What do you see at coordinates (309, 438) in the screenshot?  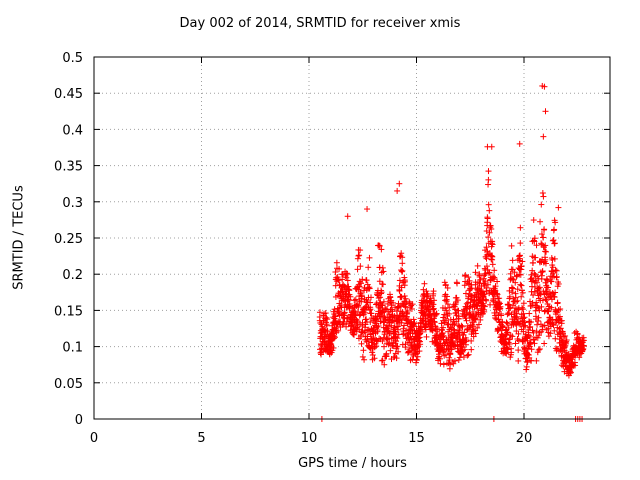 I see `x-tick-label: 10` at bounding box center [309, 438].